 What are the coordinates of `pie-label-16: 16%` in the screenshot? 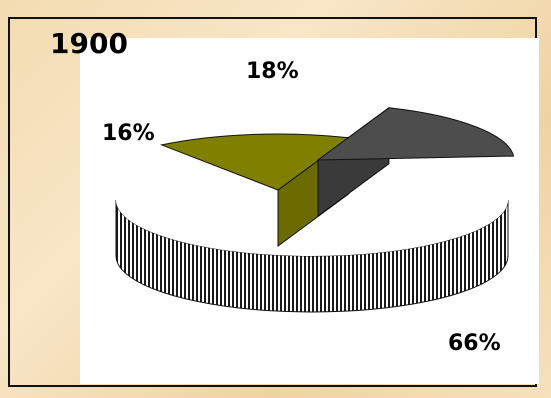 It's located at (128, 133).